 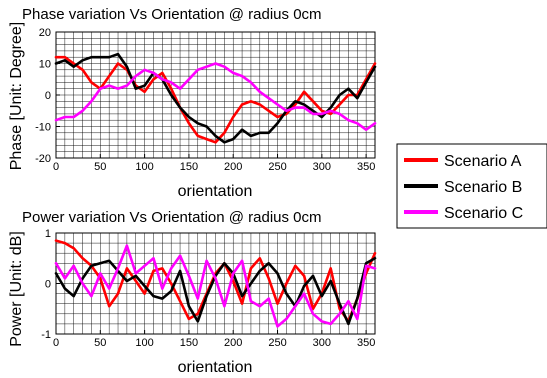 What do you see at coordinates (16, 96) in the screenshot?
I see `phase-y-axis-label: Phase [Unit: Degree]` at bounding box center [16, 96].